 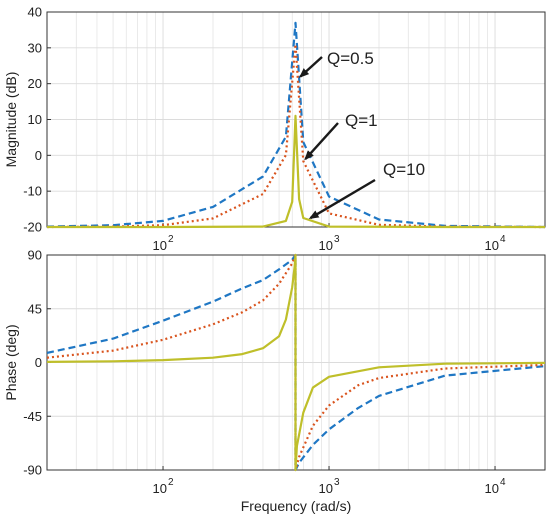 I want to click on y-tick-label: -20, so click(x=32, y=227).